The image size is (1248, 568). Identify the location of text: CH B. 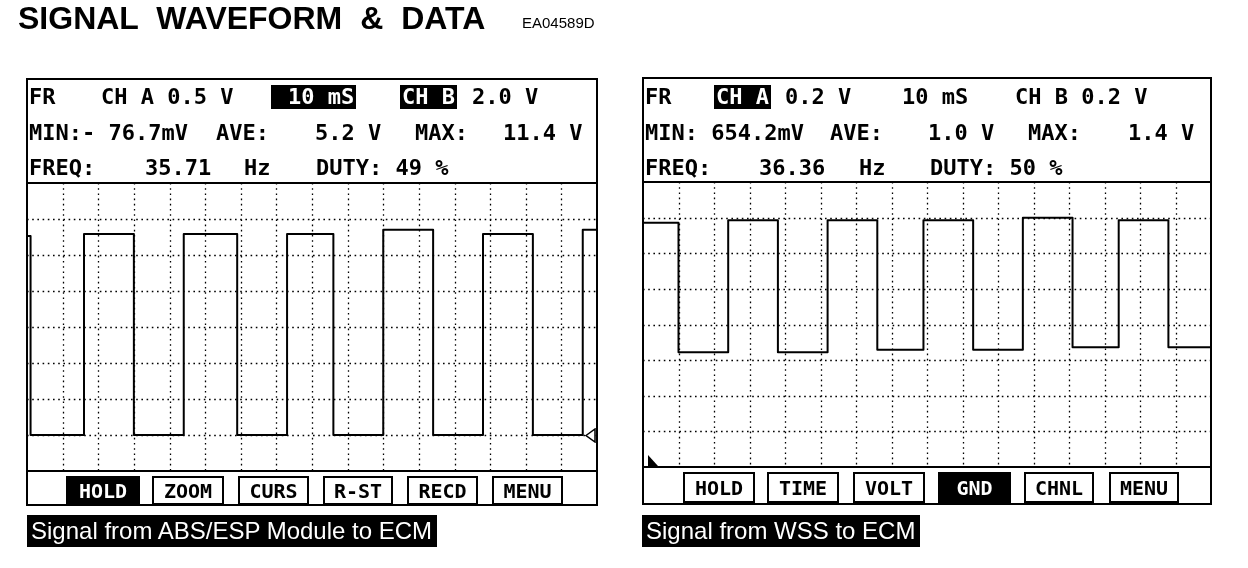
(428, 96).